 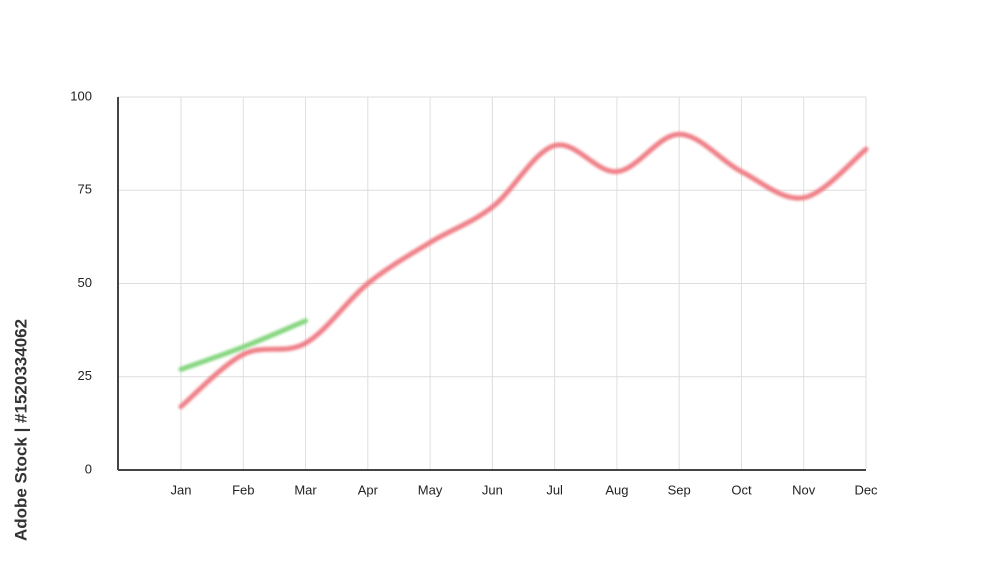 What do you see at coordinates (243, 345) in the screenshot?
I see `line-series` at bounding box center [243, 345].